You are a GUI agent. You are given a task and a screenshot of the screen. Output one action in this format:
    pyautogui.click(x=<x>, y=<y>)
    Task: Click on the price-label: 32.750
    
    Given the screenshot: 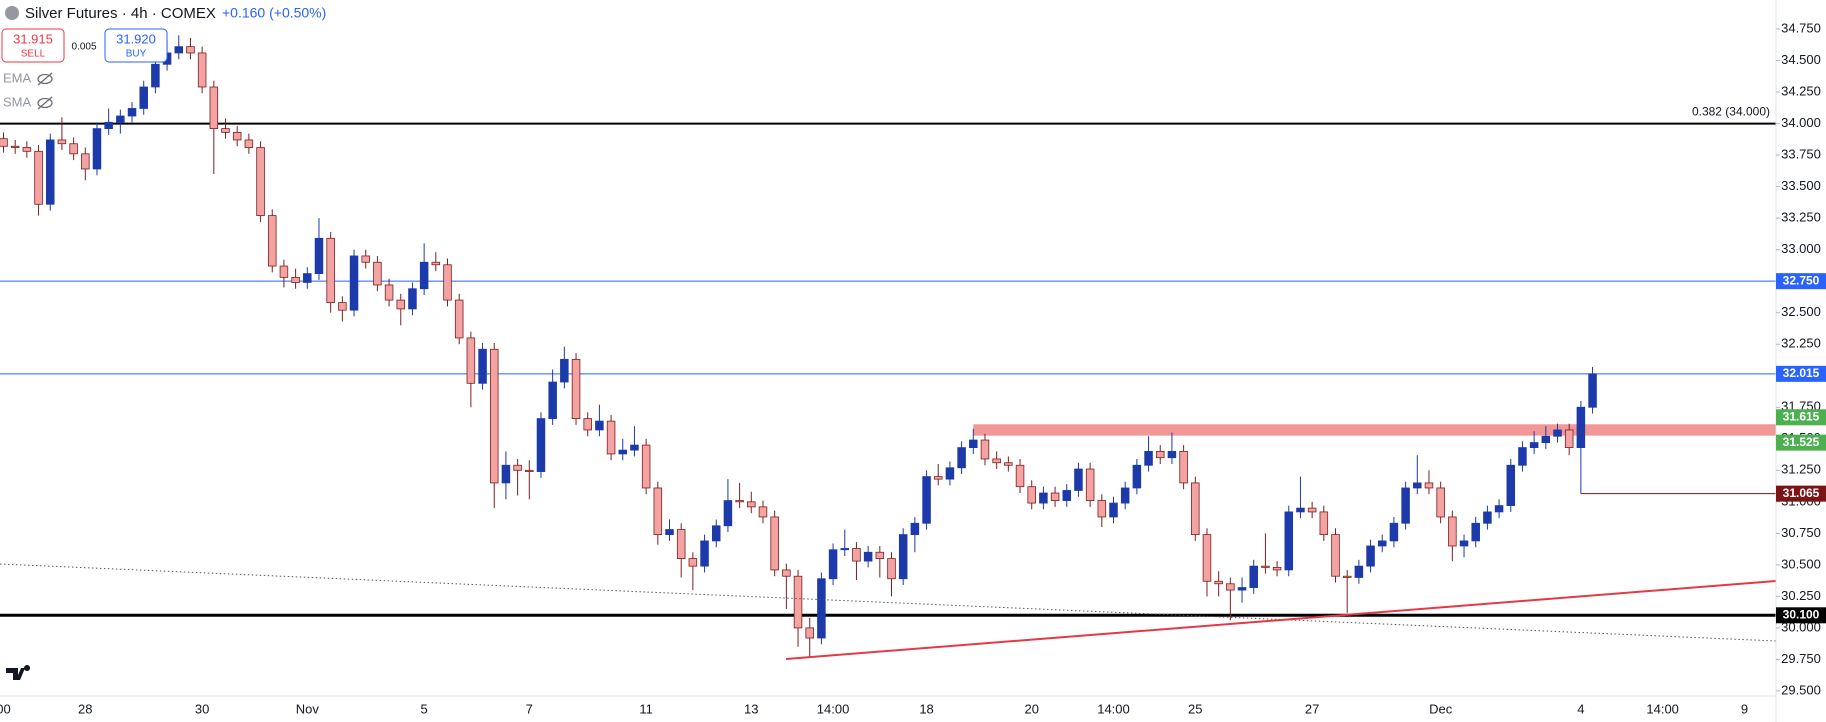 What is the action you would take?
    pyautogui.click(x=1801, y=280)
    